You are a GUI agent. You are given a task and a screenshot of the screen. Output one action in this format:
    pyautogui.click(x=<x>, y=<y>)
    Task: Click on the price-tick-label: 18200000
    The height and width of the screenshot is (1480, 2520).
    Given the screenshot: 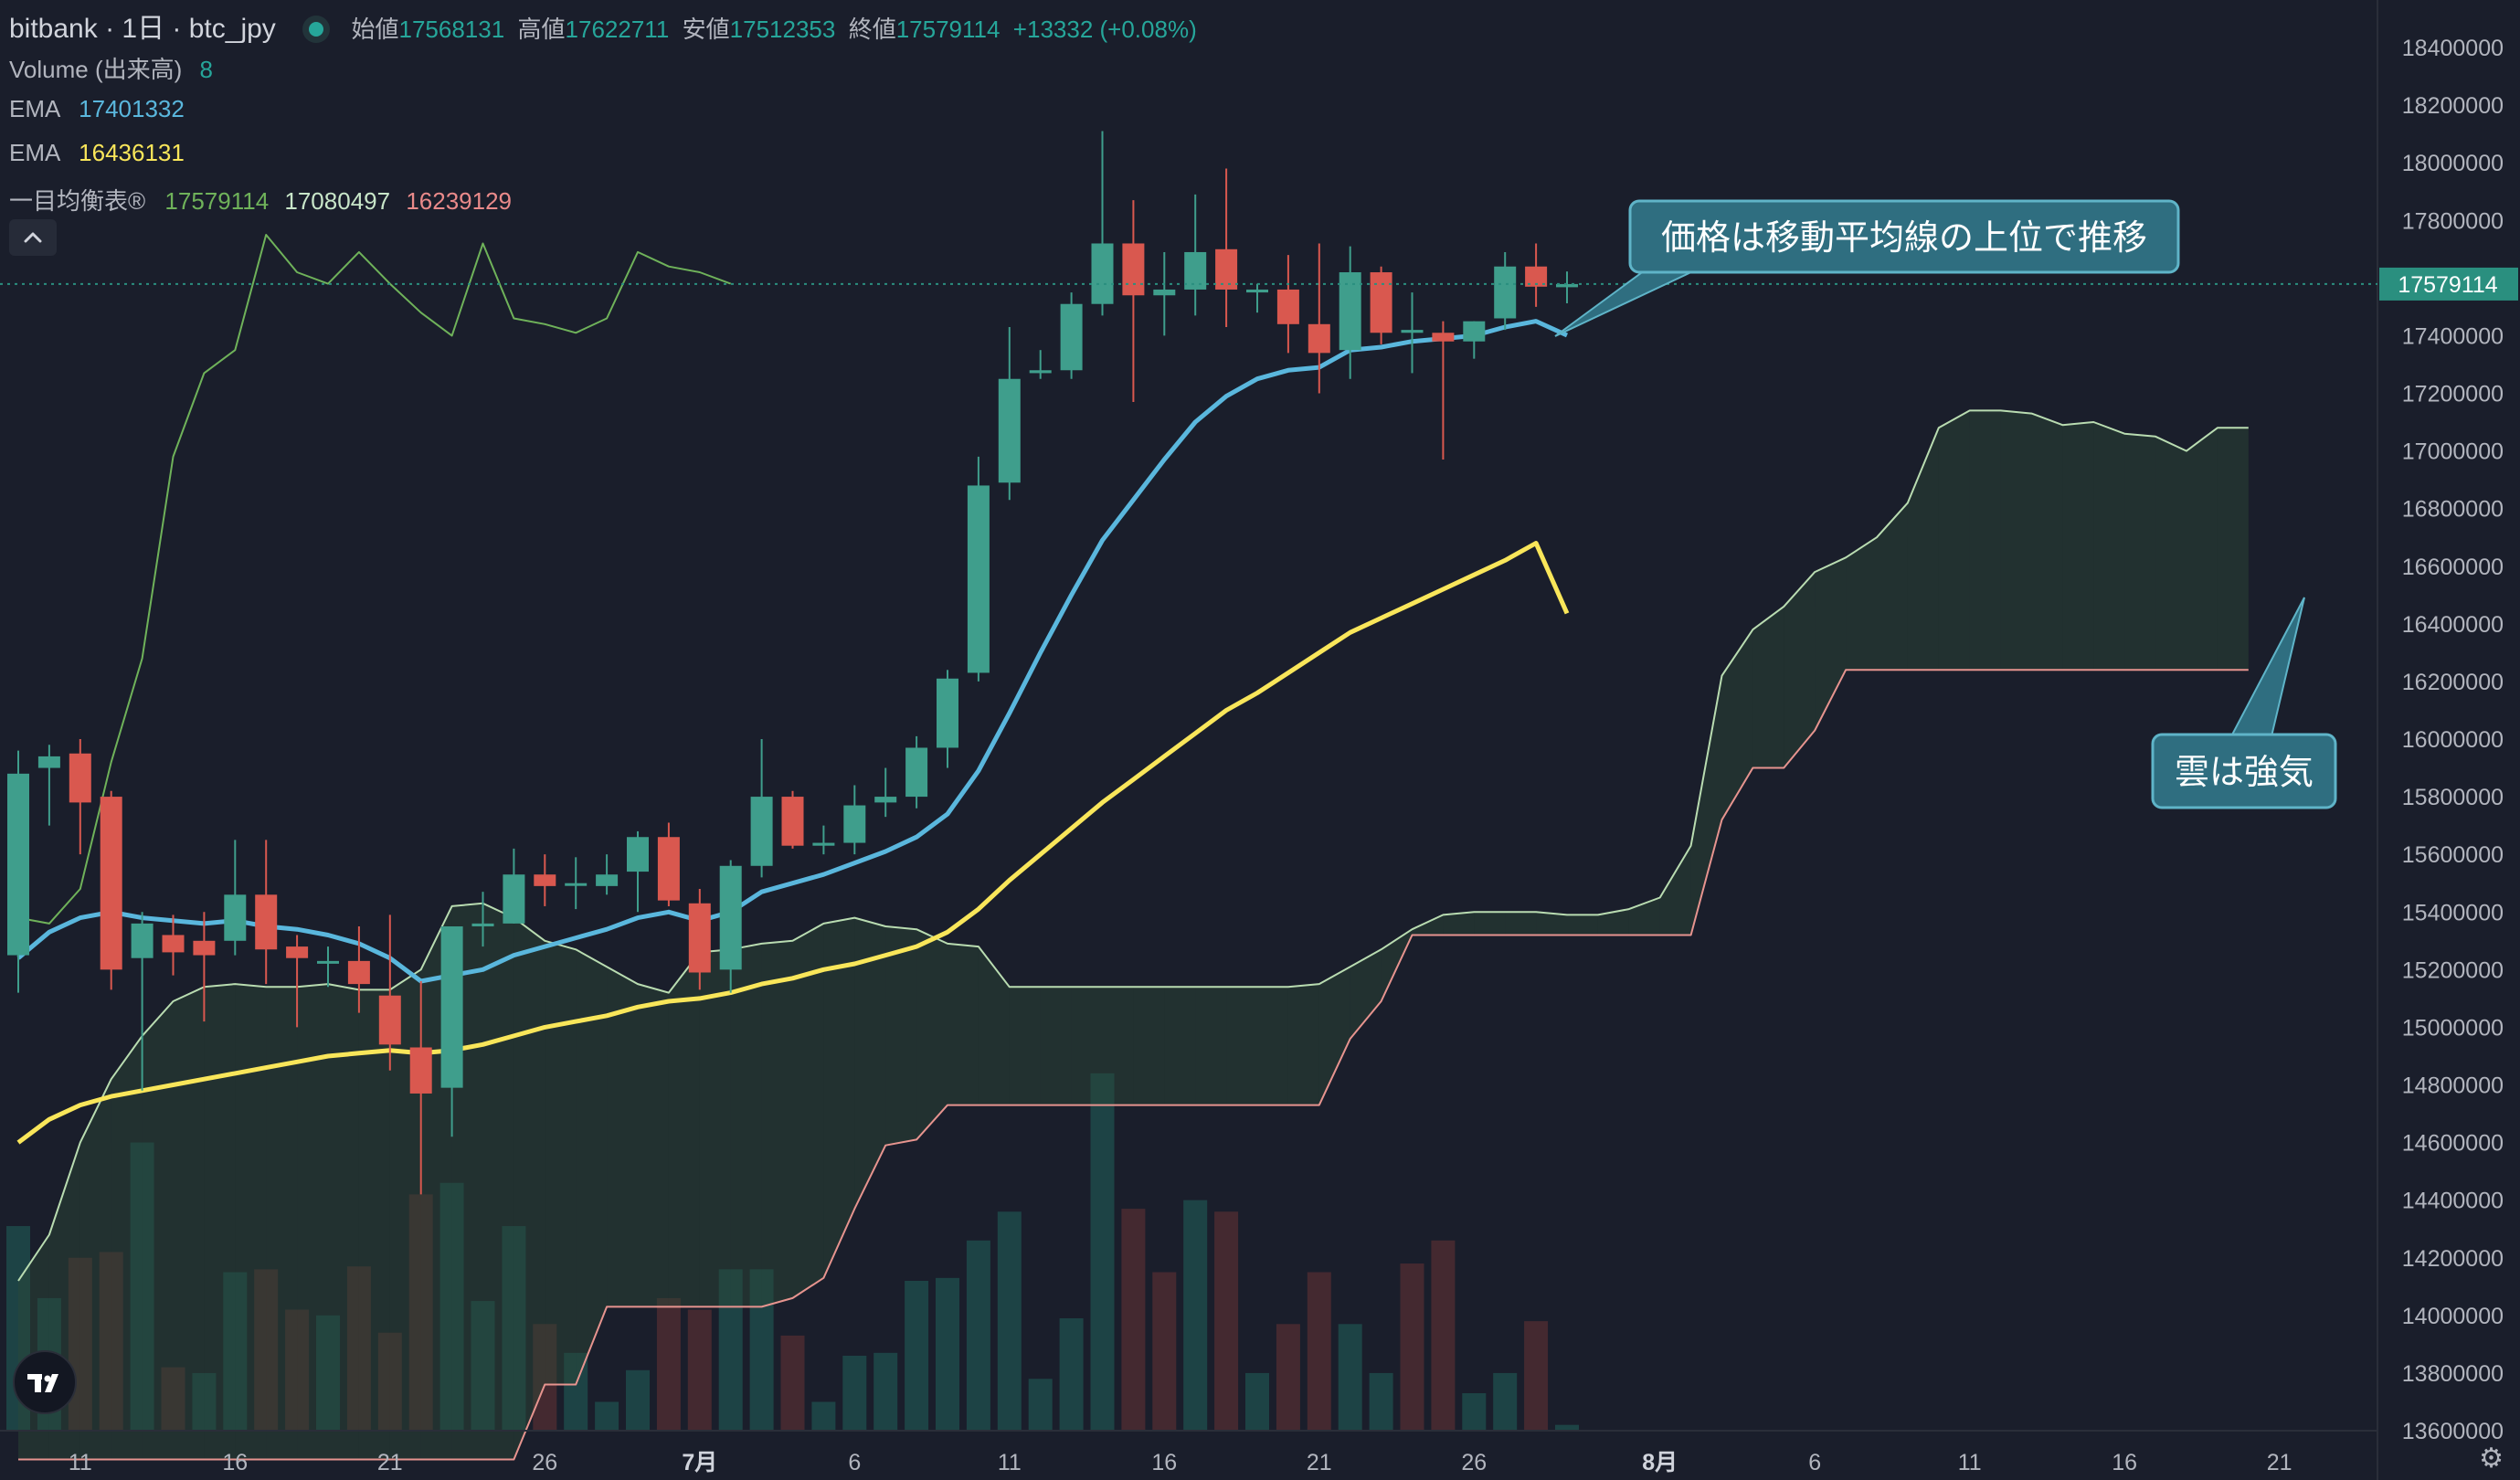 What is the action you would take?
    pyautogui.click(x=2453, y=106)
    